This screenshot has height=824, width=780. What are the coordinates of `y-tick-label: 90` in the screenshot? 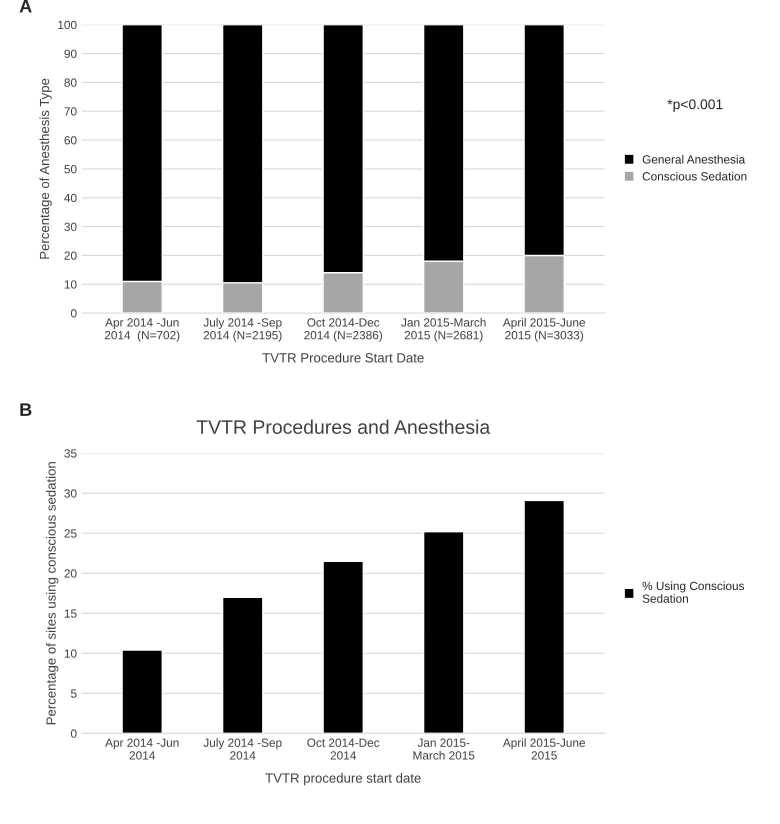 It's located at (70, 54).